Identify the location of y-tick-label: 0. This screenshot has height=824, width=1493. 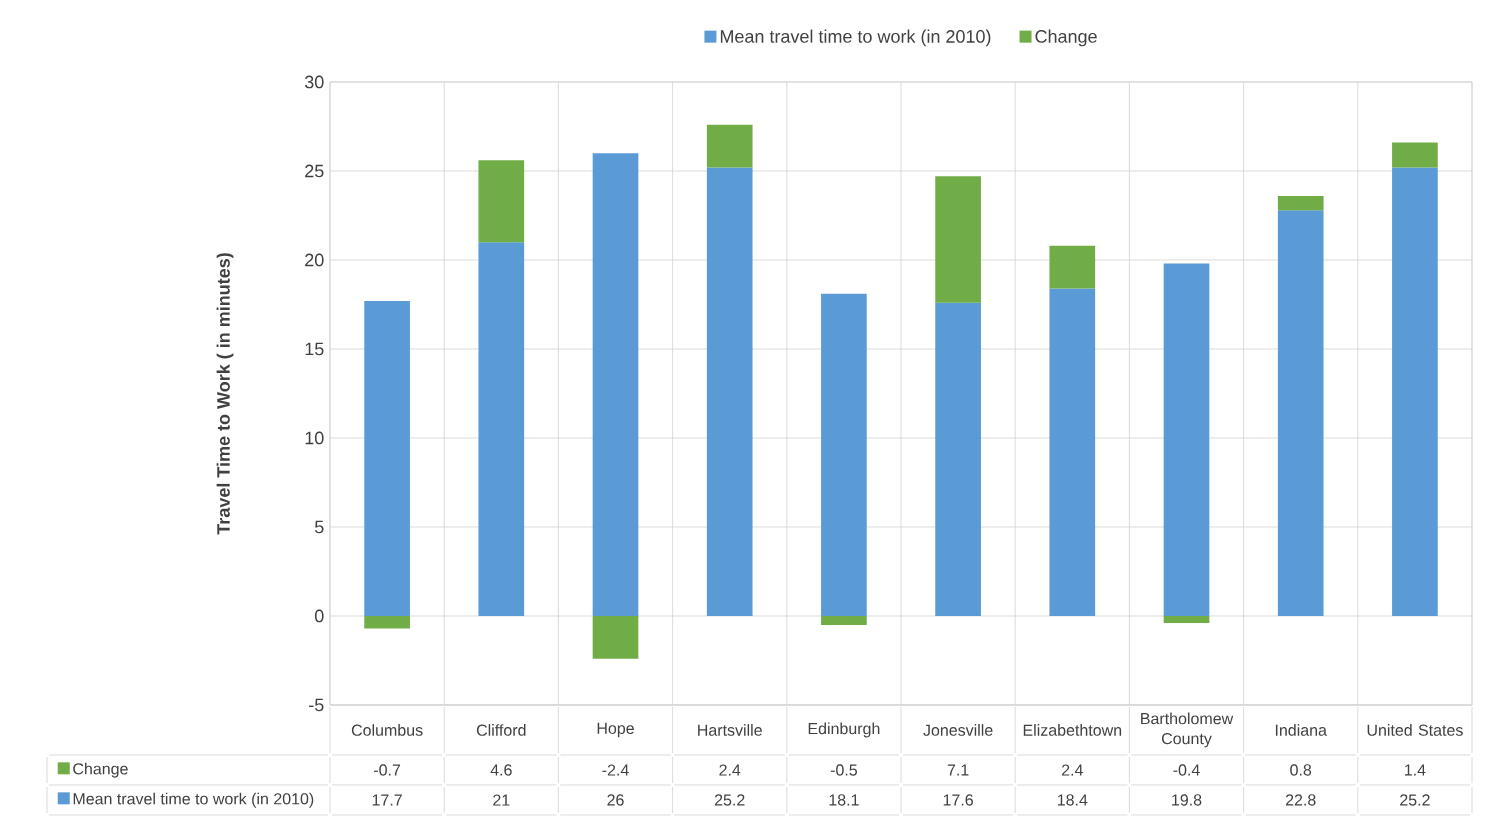
(319, 616).